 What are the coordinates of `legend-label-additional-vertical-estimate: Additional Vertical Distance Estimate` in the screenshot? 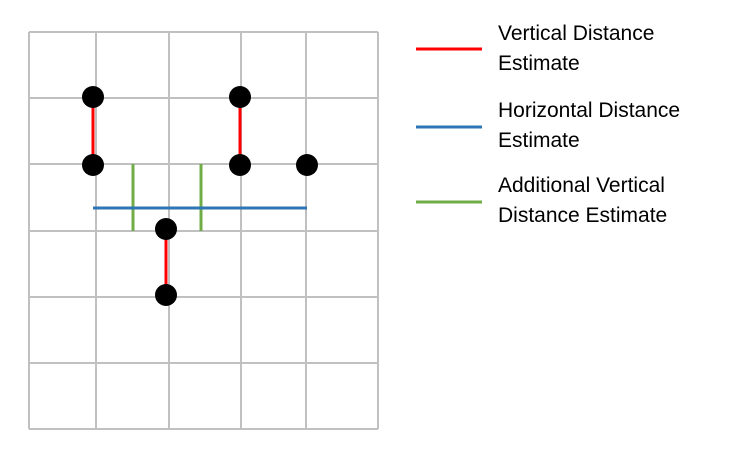 It's located at (583, 200).